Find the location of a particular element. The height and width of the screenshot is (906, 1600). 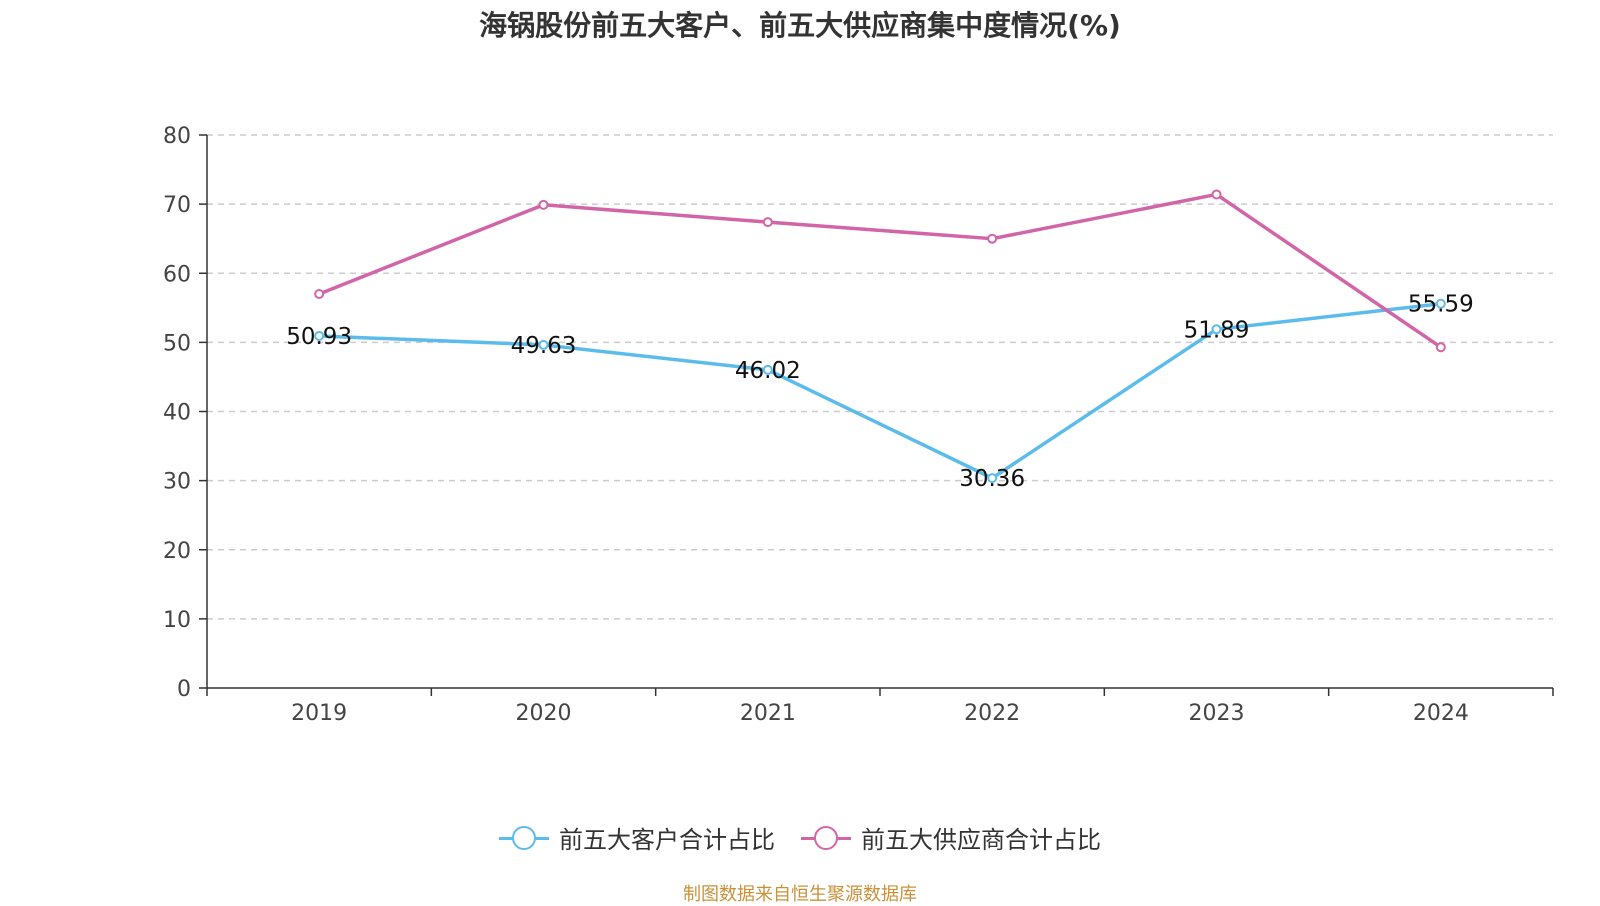

data-label: 30.36 is located at coordinates (992, 479).